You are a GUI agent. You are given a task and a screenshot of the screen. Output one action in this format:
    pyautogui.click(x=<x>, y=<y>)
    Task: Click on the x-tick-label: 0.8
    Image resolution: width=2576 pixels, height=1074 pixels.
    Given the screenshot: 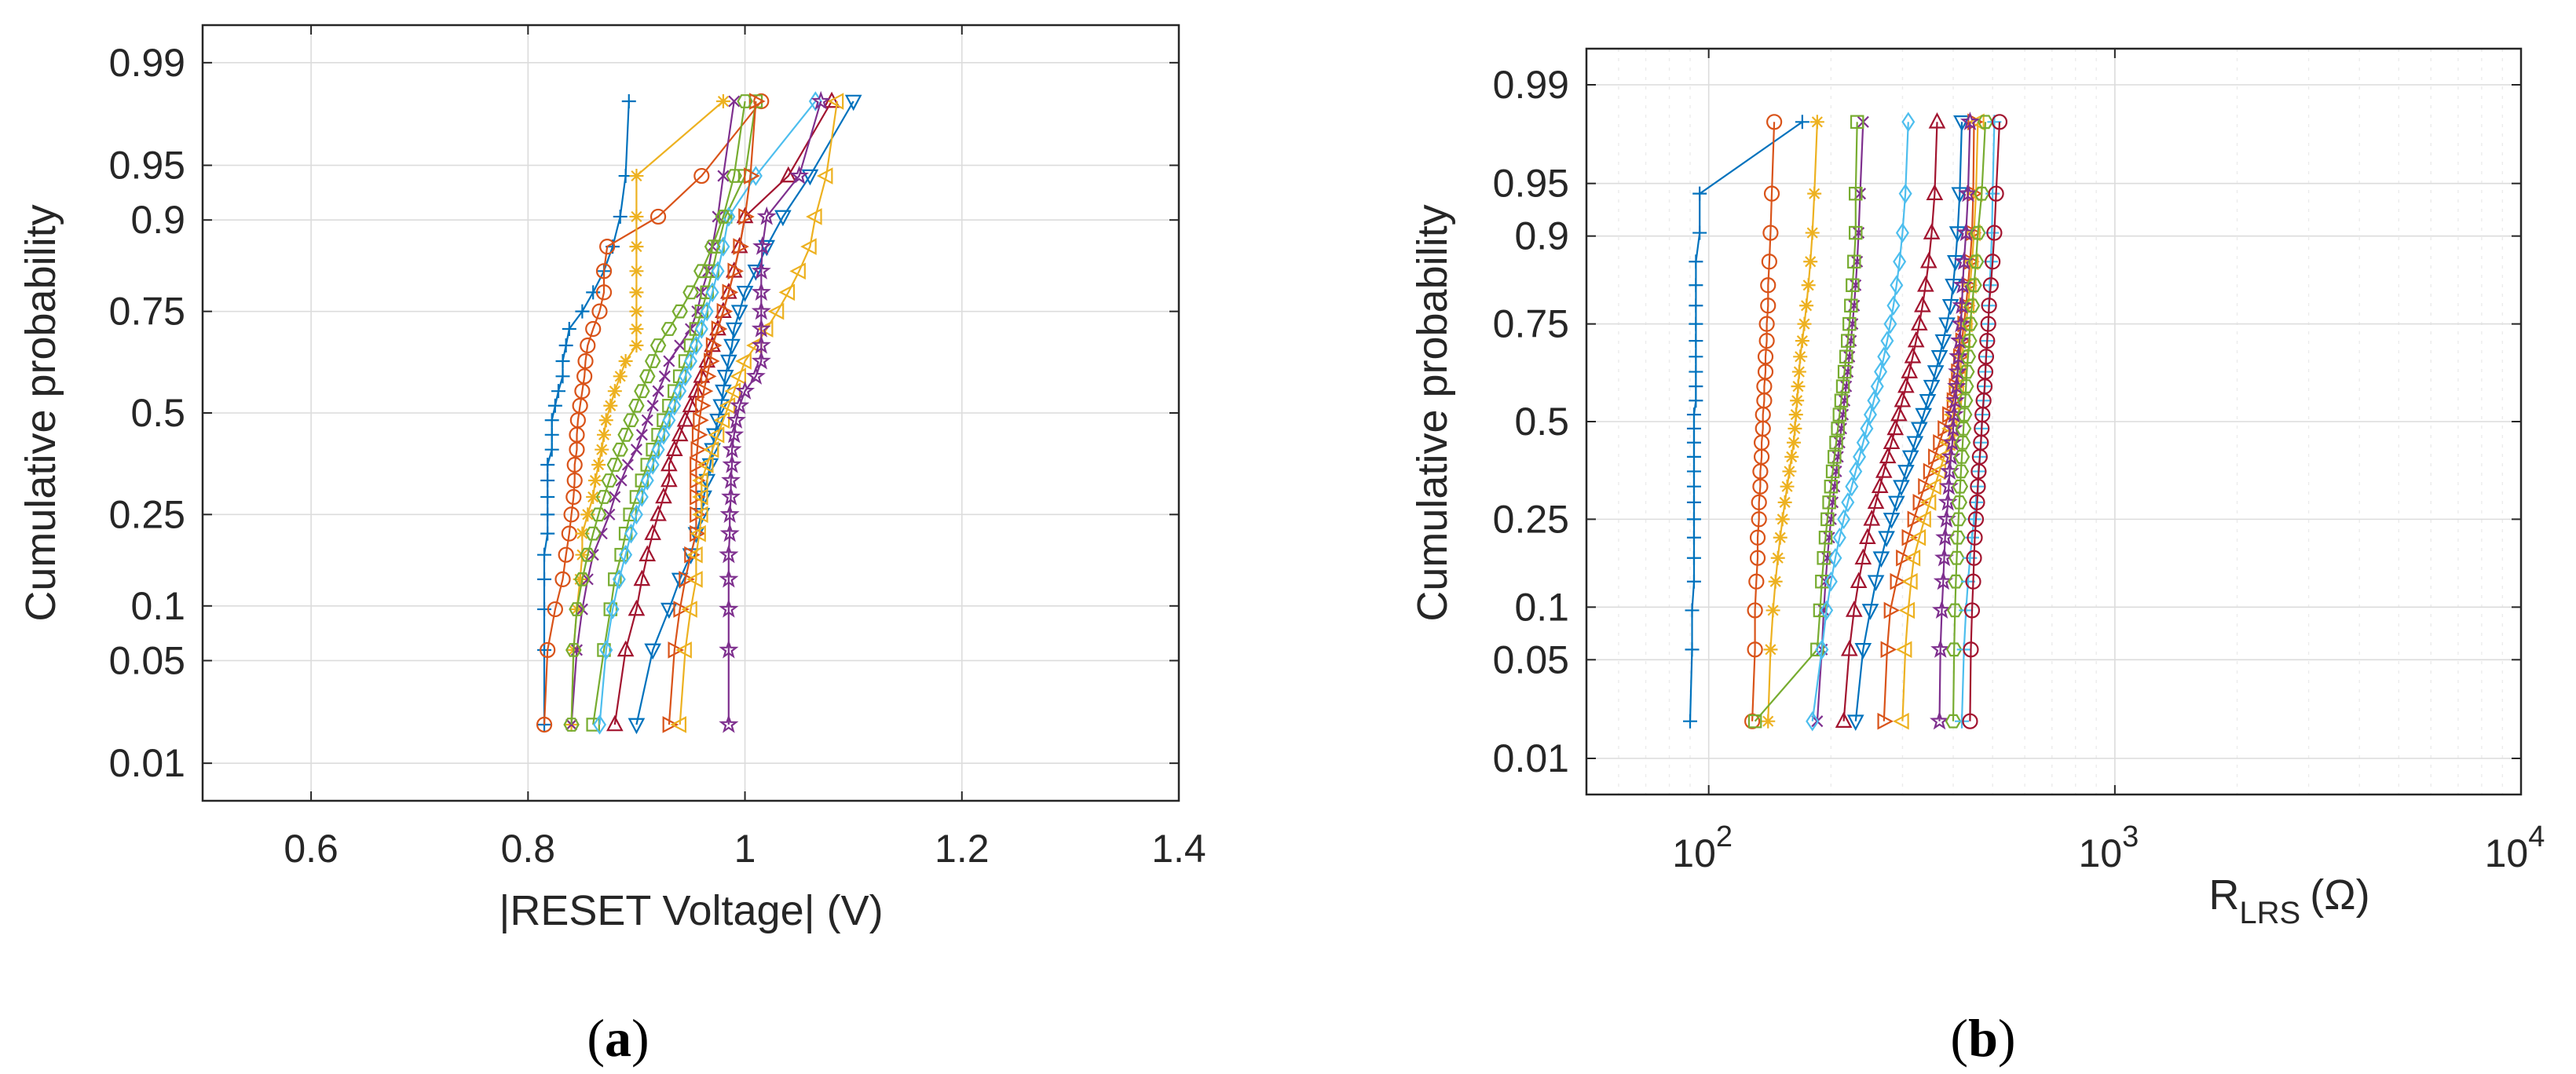 What is the action you would take?
    pyautogui.click(x=529, y=849)
    